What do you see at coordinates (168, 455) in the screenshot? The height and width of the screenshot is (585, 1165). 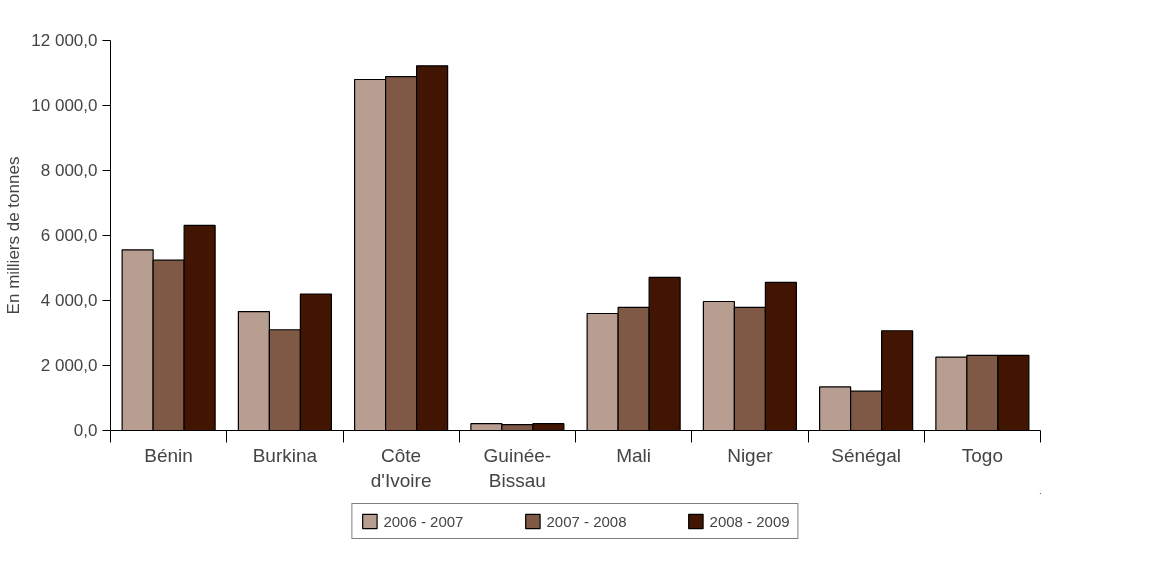 I see `x-tick-label: Bénin` at bounding box center [168, 455].